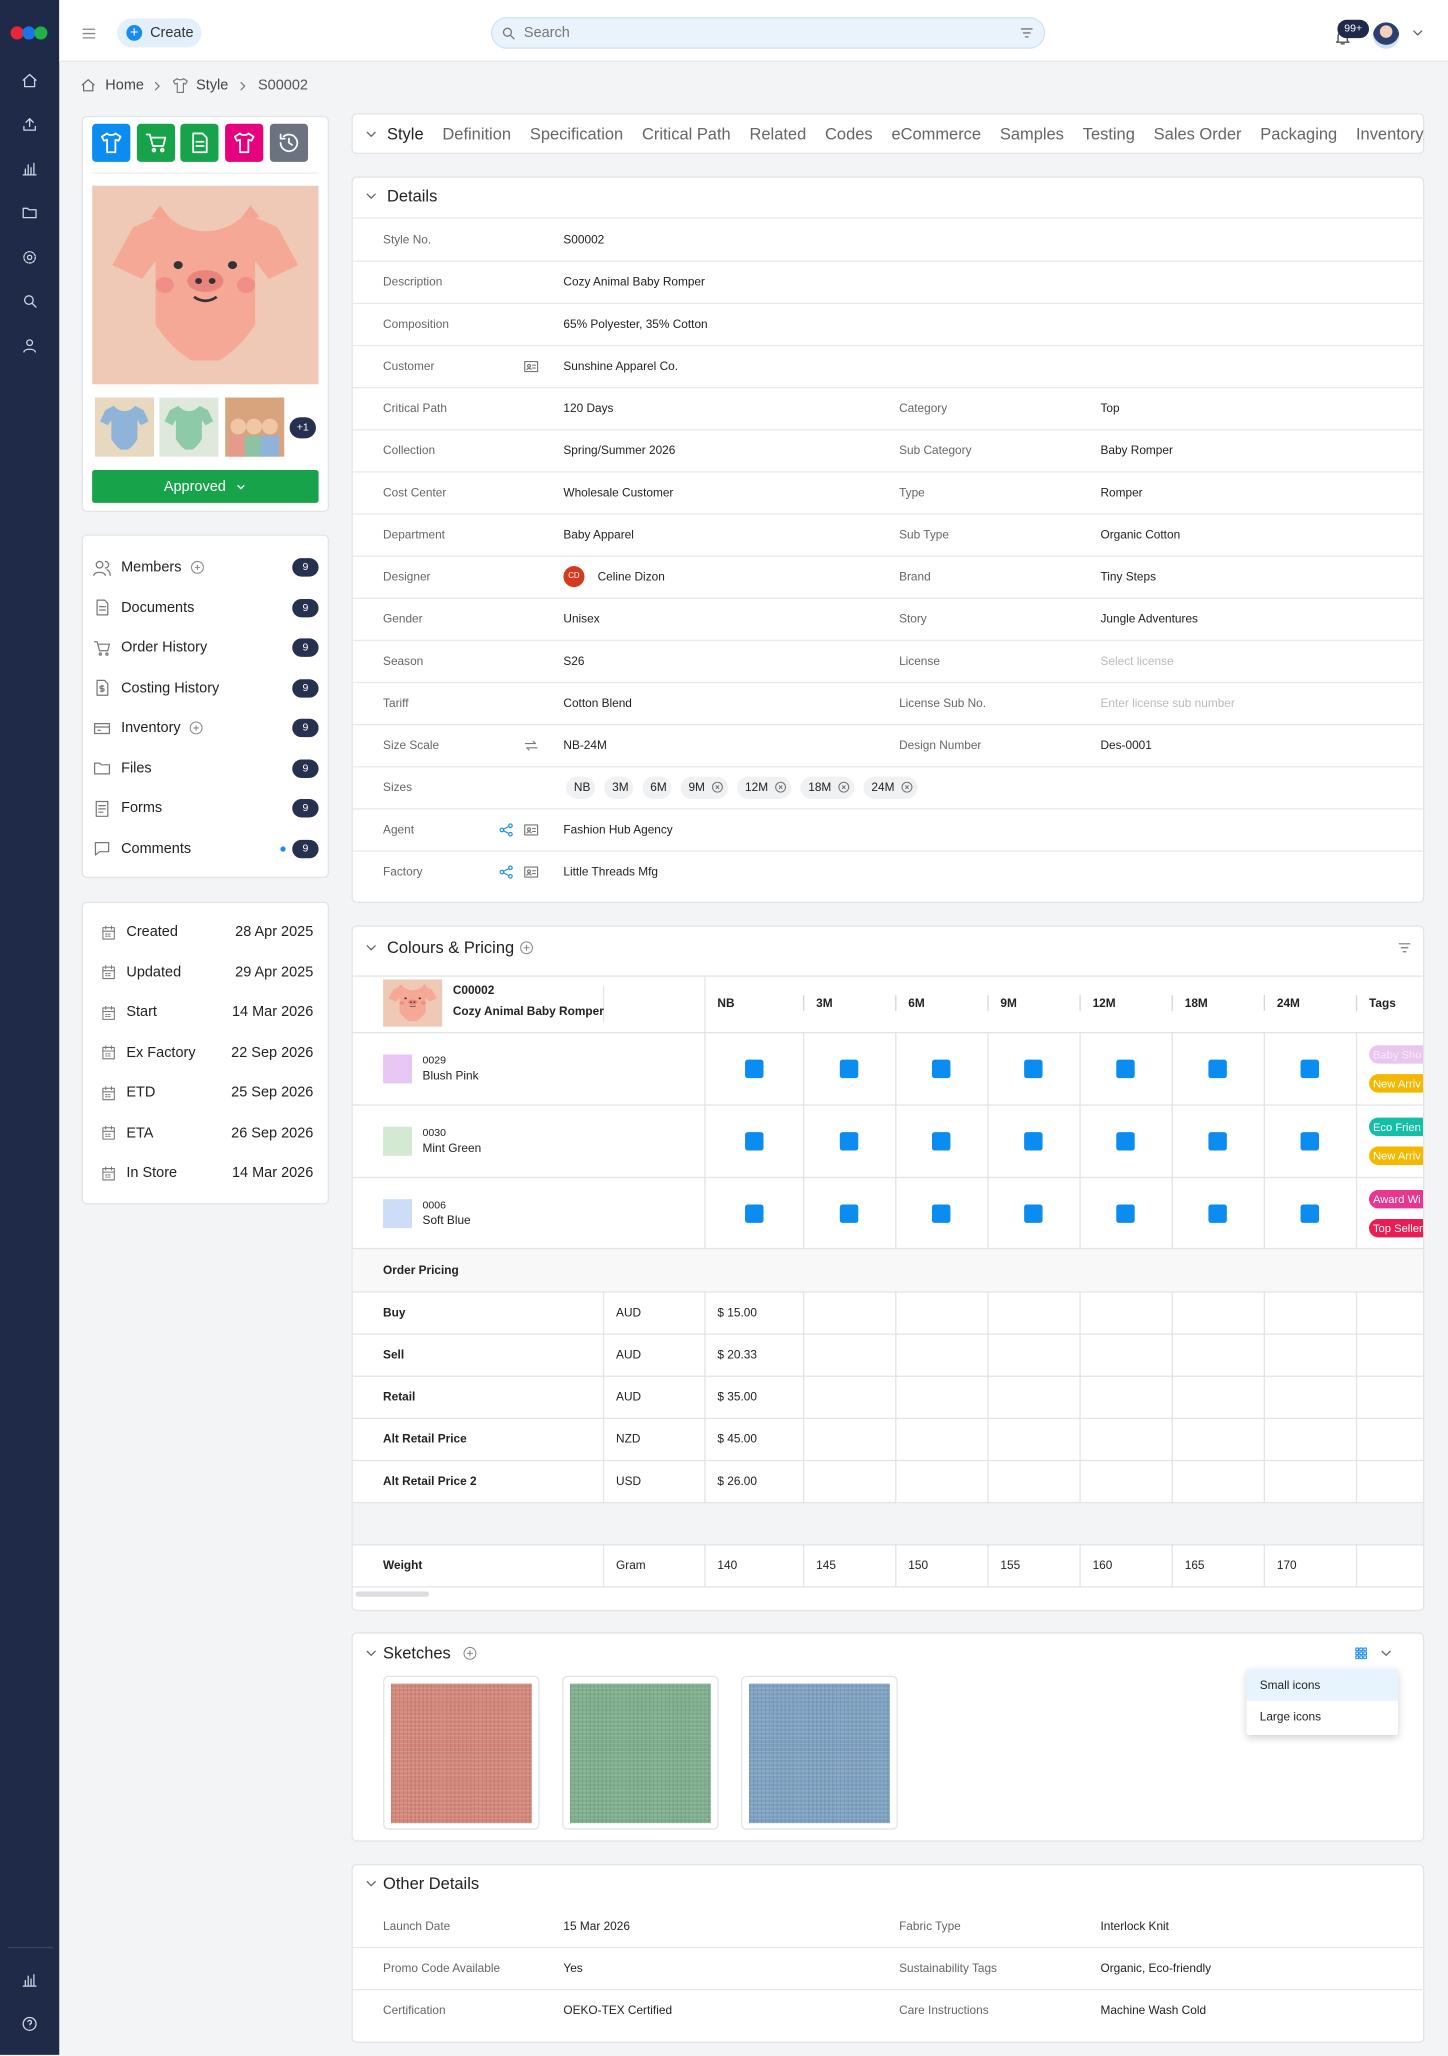 This screenshot has width=1448, height=2056. Describe the element at coordinates (164, 647) in the screenshot. I see `link-row: Order History` at that location.